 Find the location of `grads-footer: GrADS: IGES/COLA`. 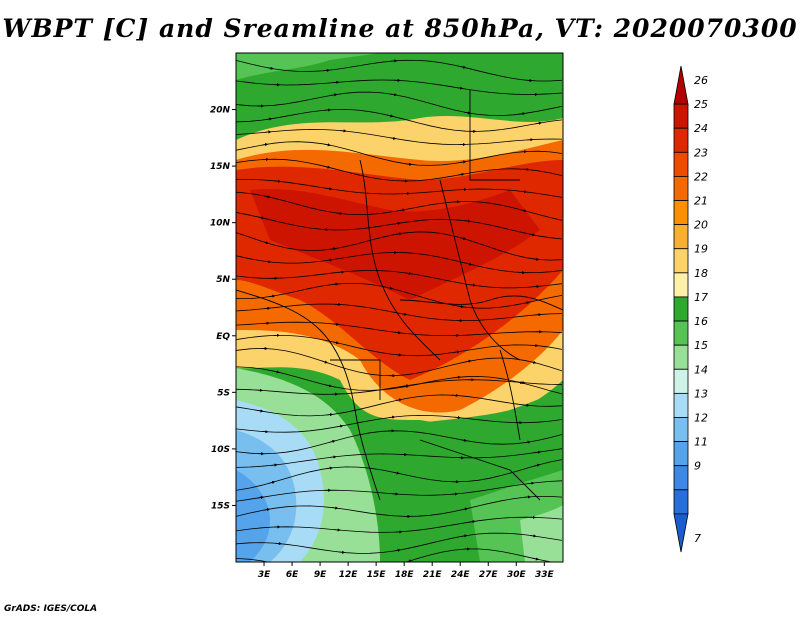

grads-footer: GrADS: IGES/COLA is located at coordinates (51, 609).